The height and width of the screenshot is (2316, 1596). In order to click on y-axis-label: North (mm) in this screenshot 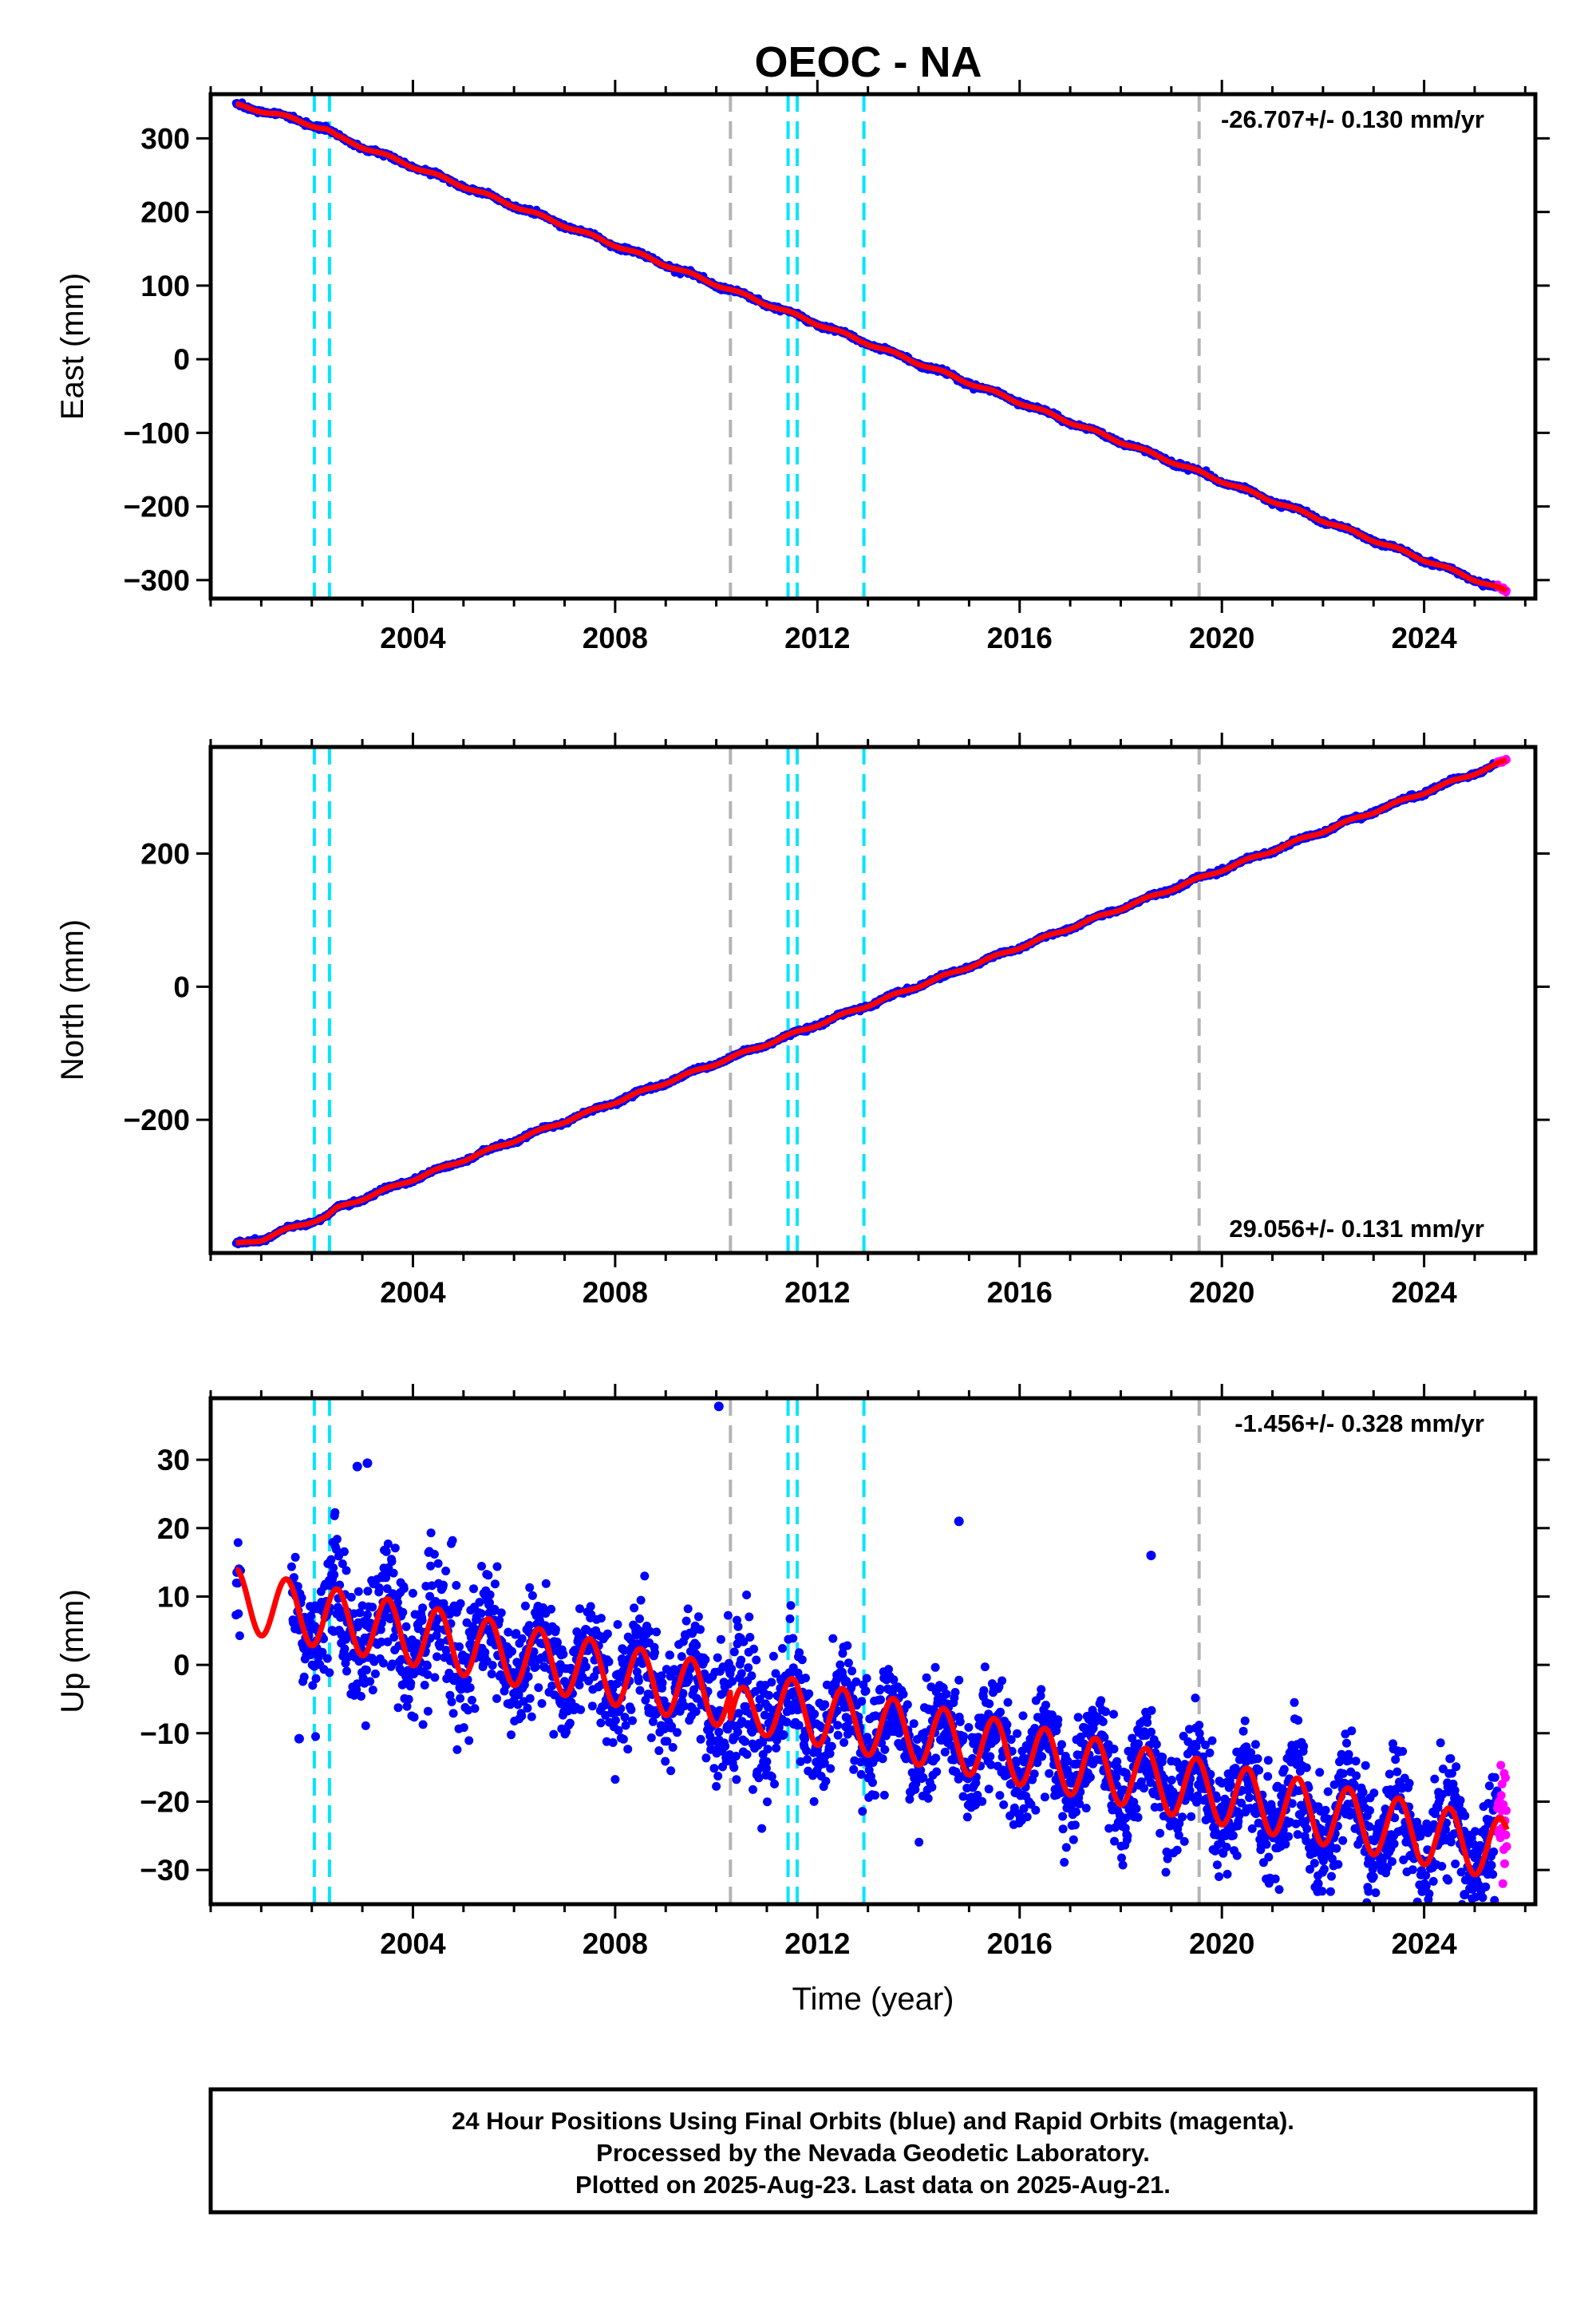, I will do `click(72, 1000)`.